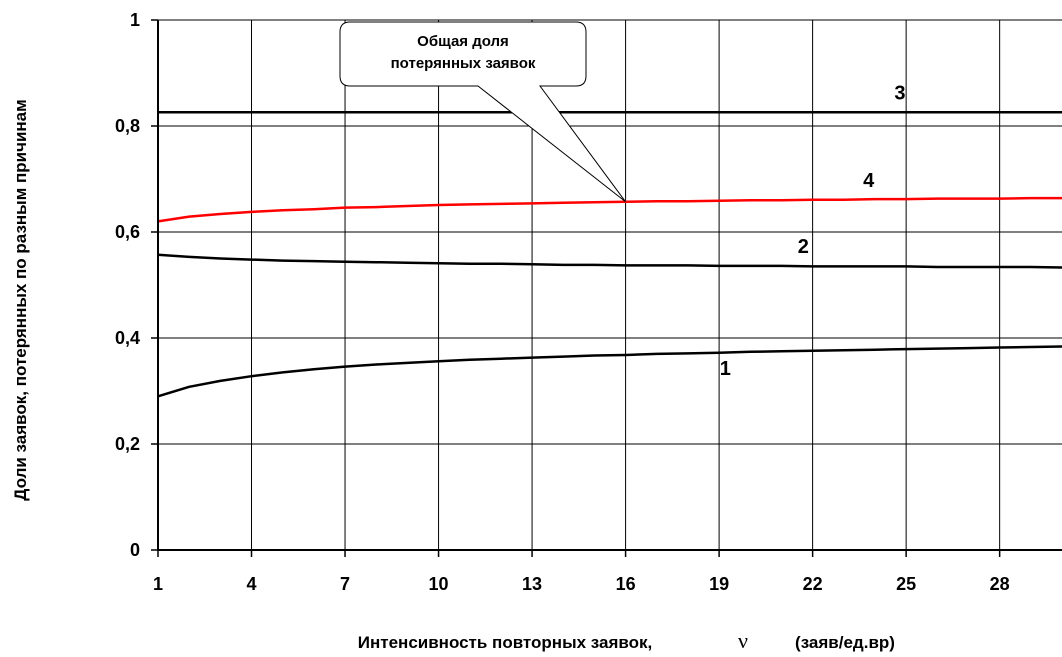 Image resolution: width=1062 pixels, height=657 pixels. Describe the element at coordinates (1000, 584) in the screenshot. I see `x-tick-label: 28` at that location.